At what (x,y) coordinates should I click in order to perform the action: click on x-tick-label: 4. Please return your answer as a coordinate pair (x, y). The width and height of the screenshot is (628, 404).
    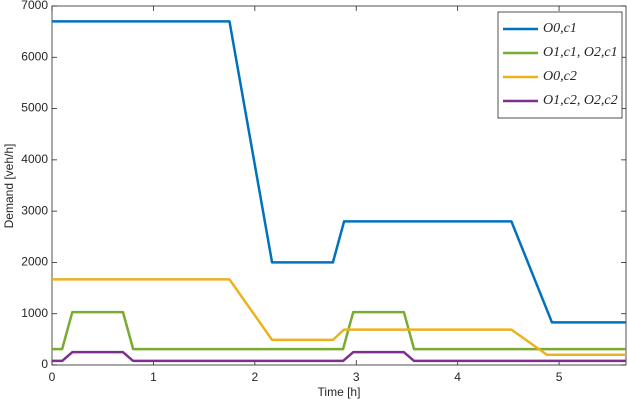
    Looking at the image, I should click on (457, 377).